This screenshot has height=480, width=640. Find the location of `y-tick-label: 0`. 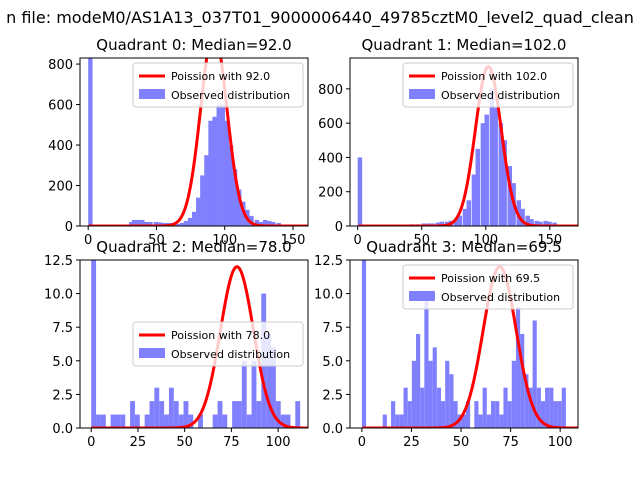

y-tick-label: 0 is located at coordinates (339, 227).